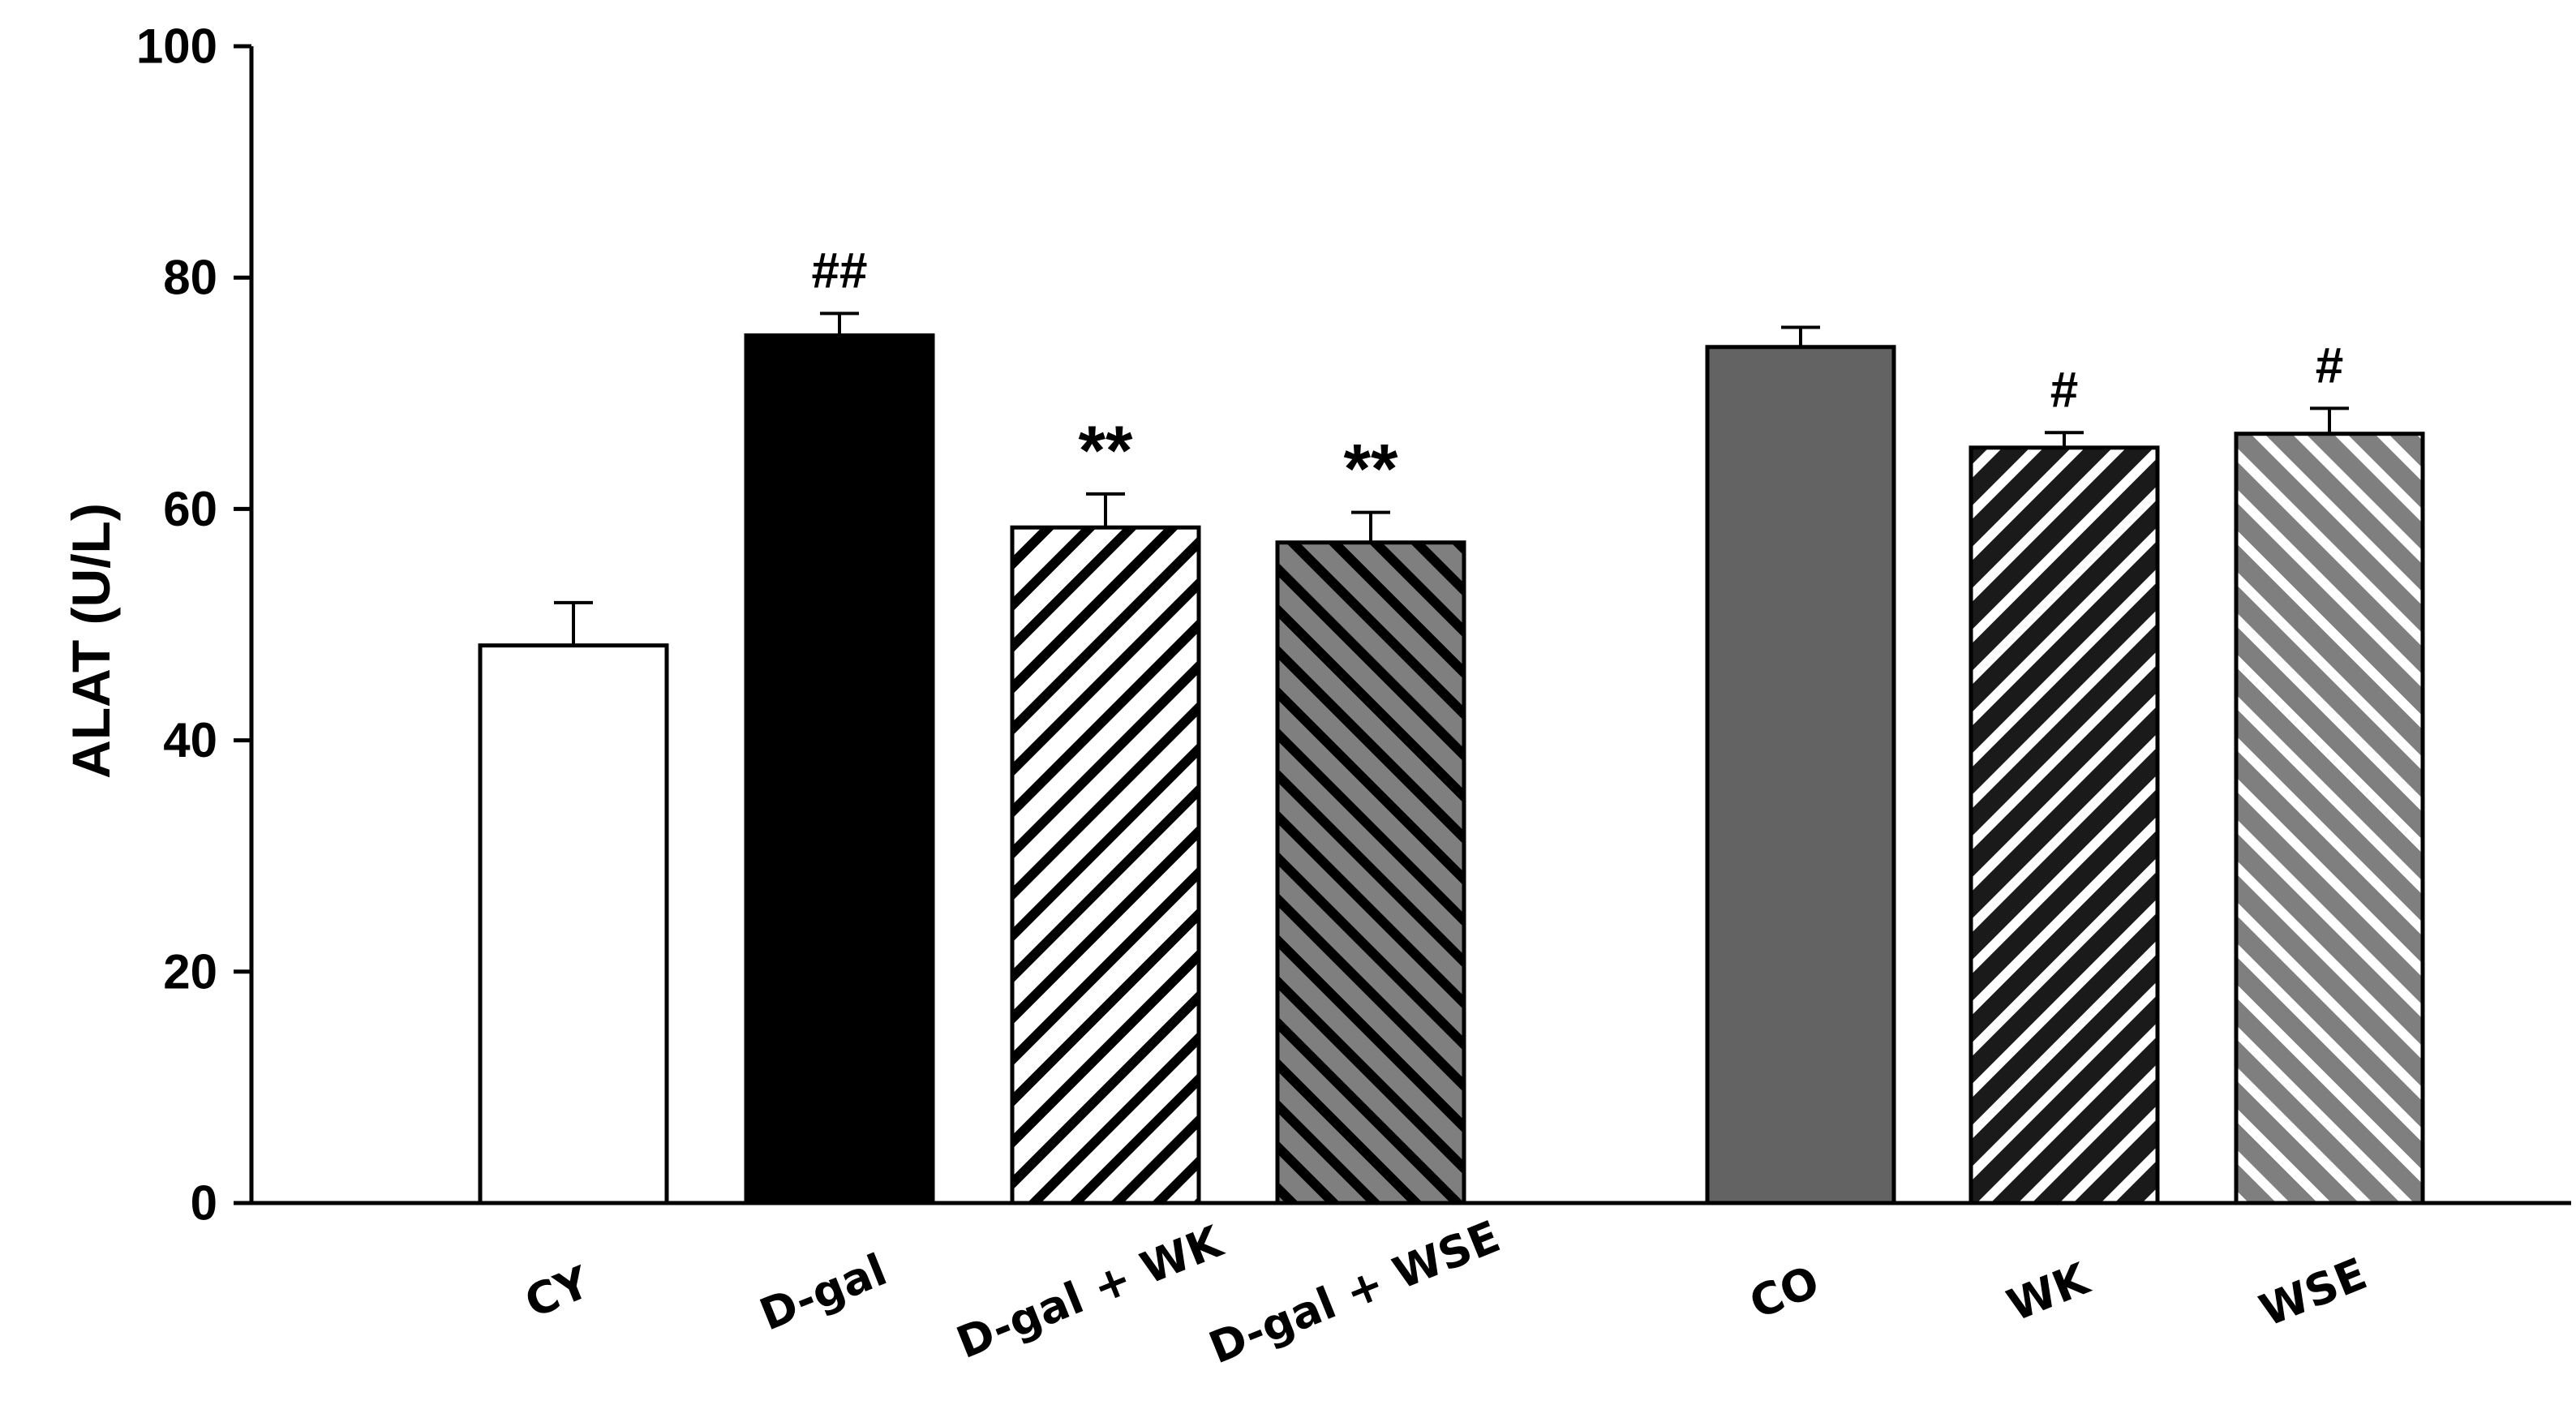 Image resolution: width=2576 pixels, height=1418 pixels. Describe the element at coordinates (204, 1203) in the screenshot. I see `y-tick-label: 0` at that location.